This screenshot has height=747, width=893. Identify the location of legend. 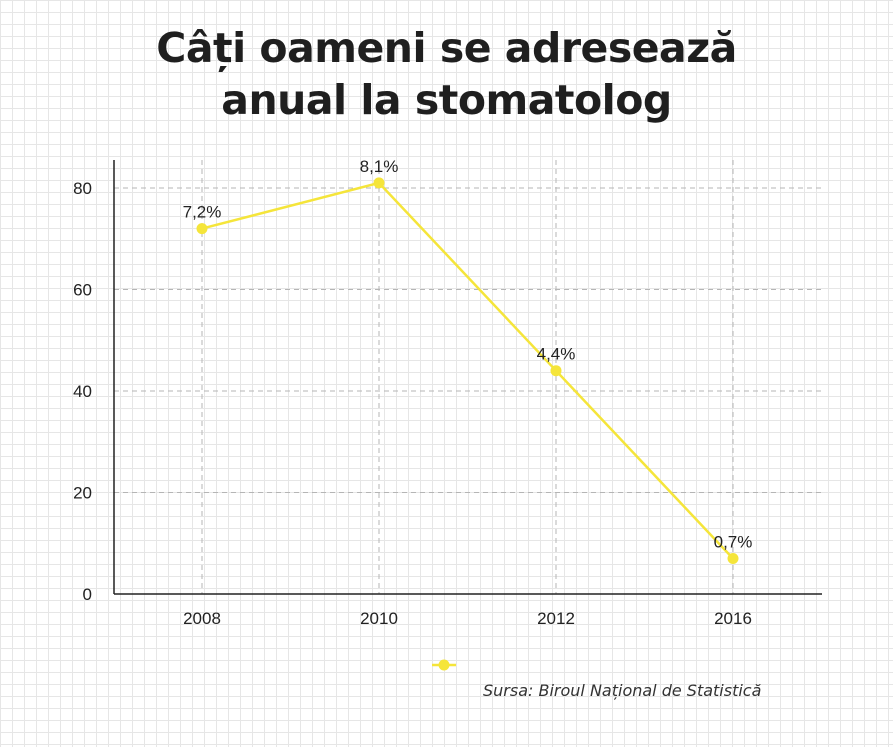
(444, 665).